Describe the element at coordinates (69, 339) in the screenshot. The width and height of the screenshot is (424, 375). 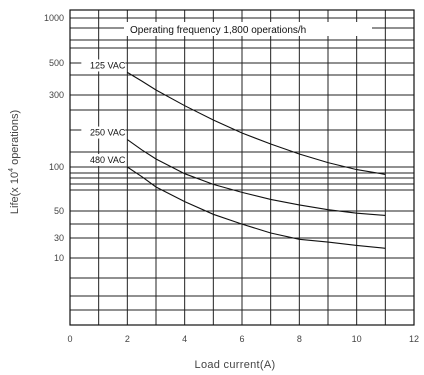
I see `x-tick-label: 0` at that location.